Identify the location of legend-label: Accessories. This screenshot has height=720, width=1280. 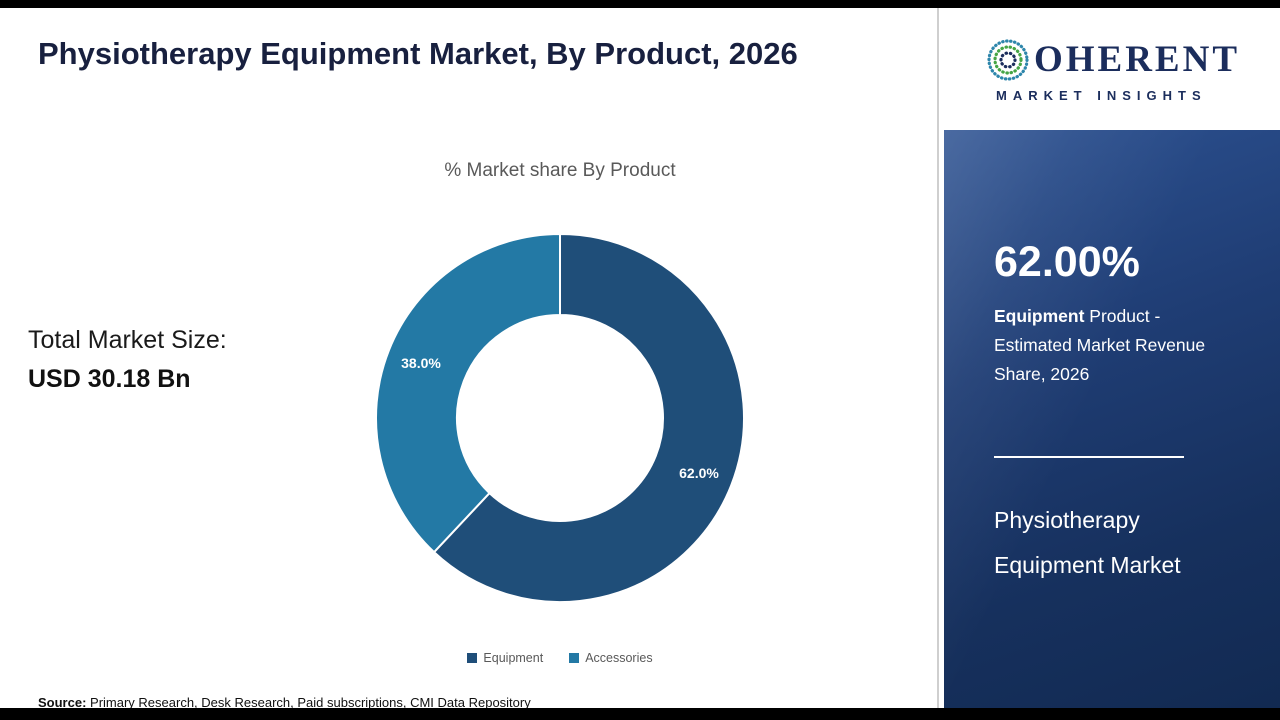
(619, 658).